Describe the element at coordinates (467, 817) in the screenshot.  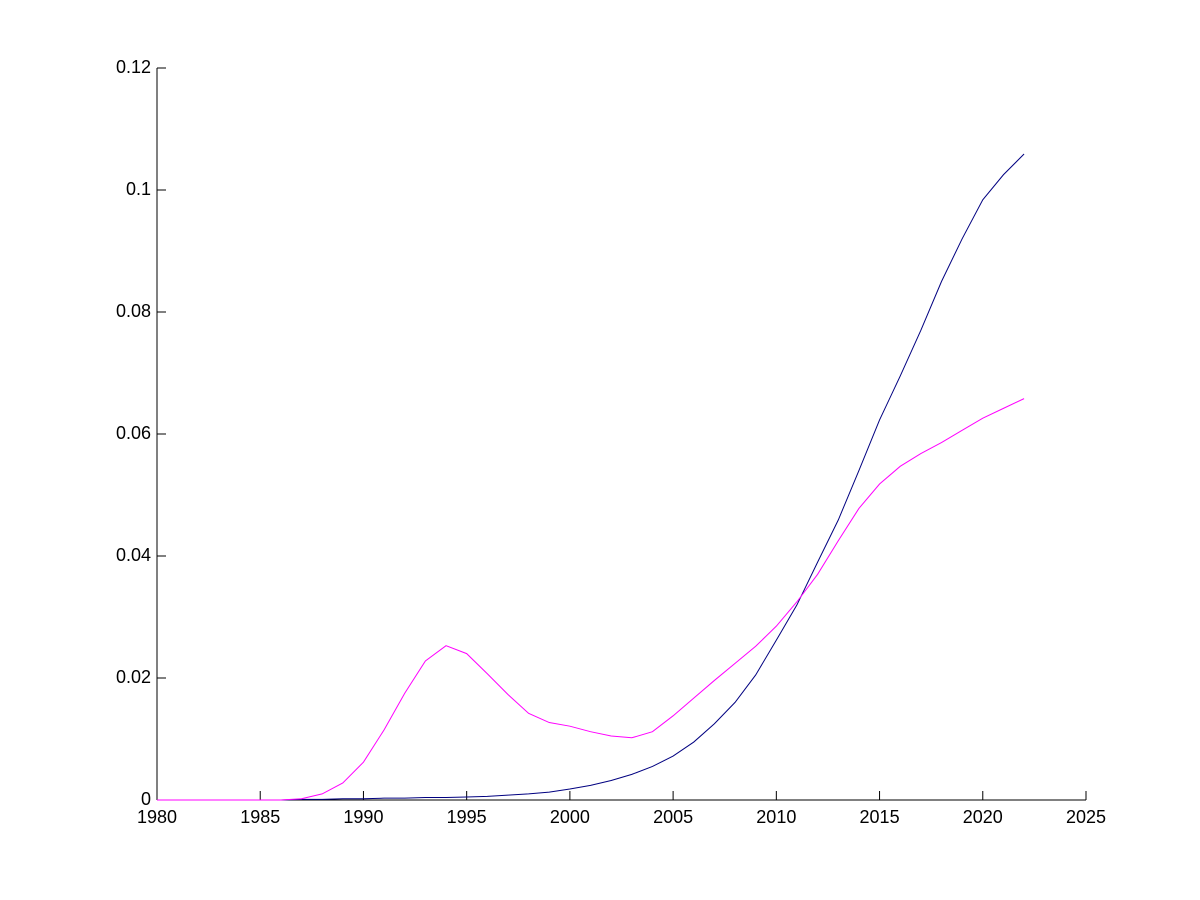
I see `x-tick-label: 1995` at that location.